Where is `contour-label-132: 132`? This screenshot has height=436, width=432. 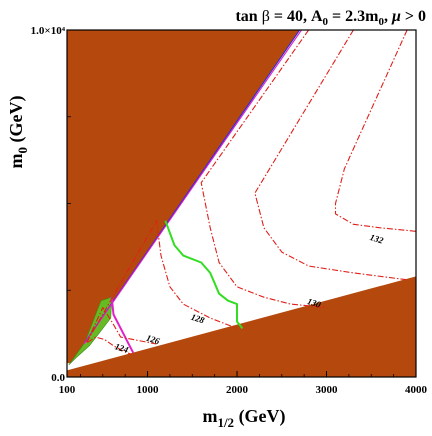 contour-label-132: 132 is located at coordinates (377, 239).